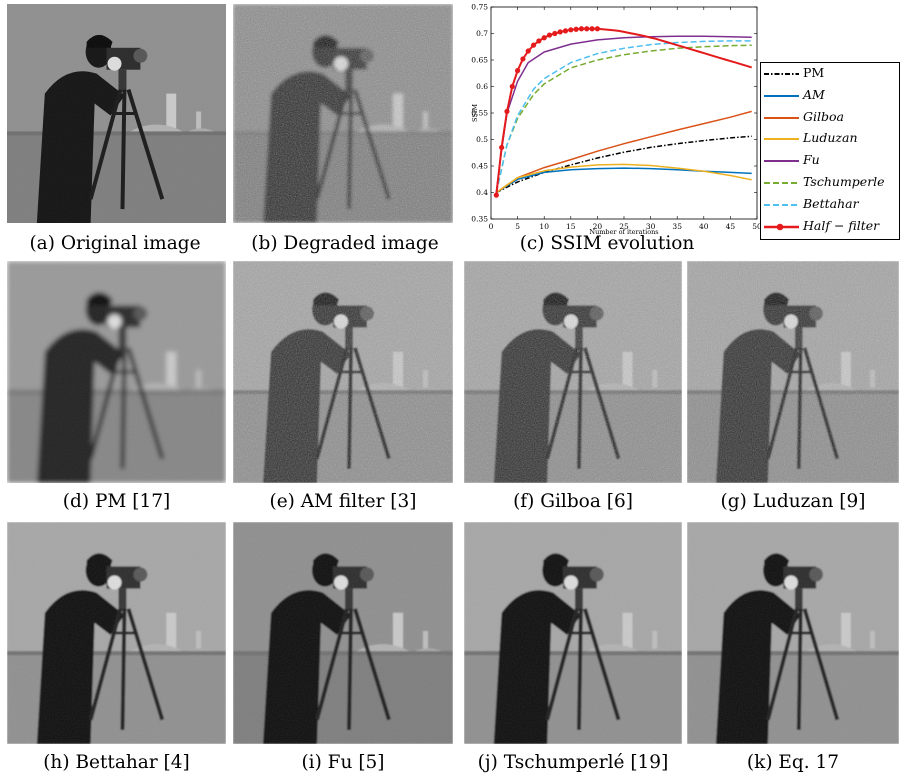  Describe the element at coordinates (793, 633) in the screenshot. I see `eq17-result-image` at that location.